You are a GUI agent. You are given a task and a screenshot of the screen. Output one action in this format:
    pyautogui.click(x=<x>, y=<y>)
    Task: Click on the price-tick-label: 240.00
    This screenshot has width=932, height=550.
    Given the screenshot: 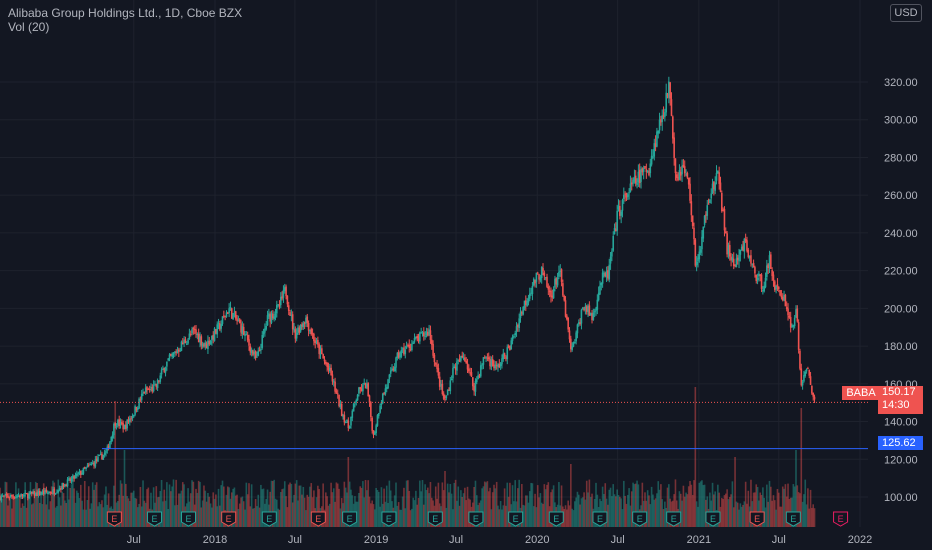 What is the action you would take?
    pyautogui.click(x=901, y=234)
    